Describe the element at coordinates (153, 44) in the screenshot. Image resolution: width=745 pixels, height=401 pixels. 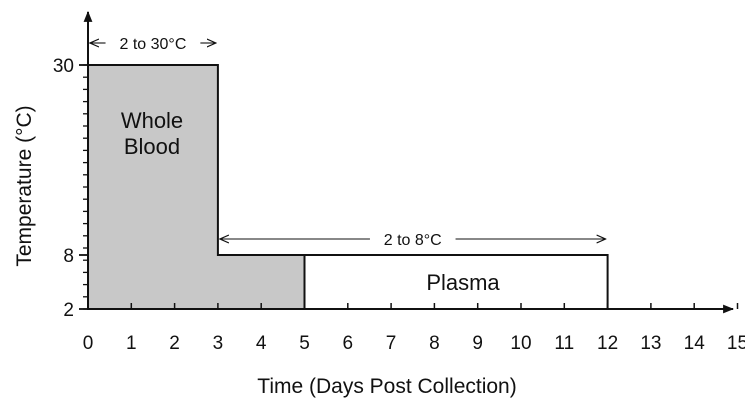
I see `annotation-label: 2 to 30°C` at that location.